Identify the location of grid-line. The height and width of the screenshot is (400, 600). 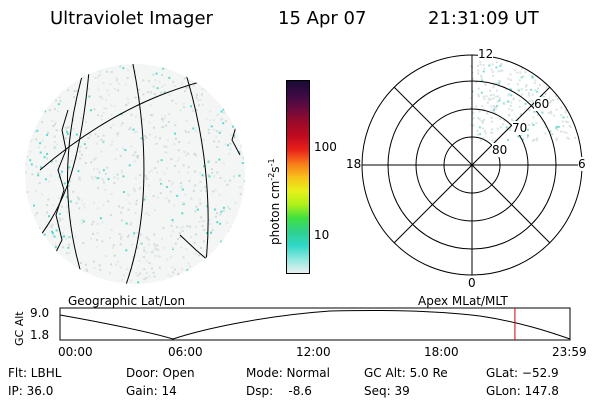
(132, 174).